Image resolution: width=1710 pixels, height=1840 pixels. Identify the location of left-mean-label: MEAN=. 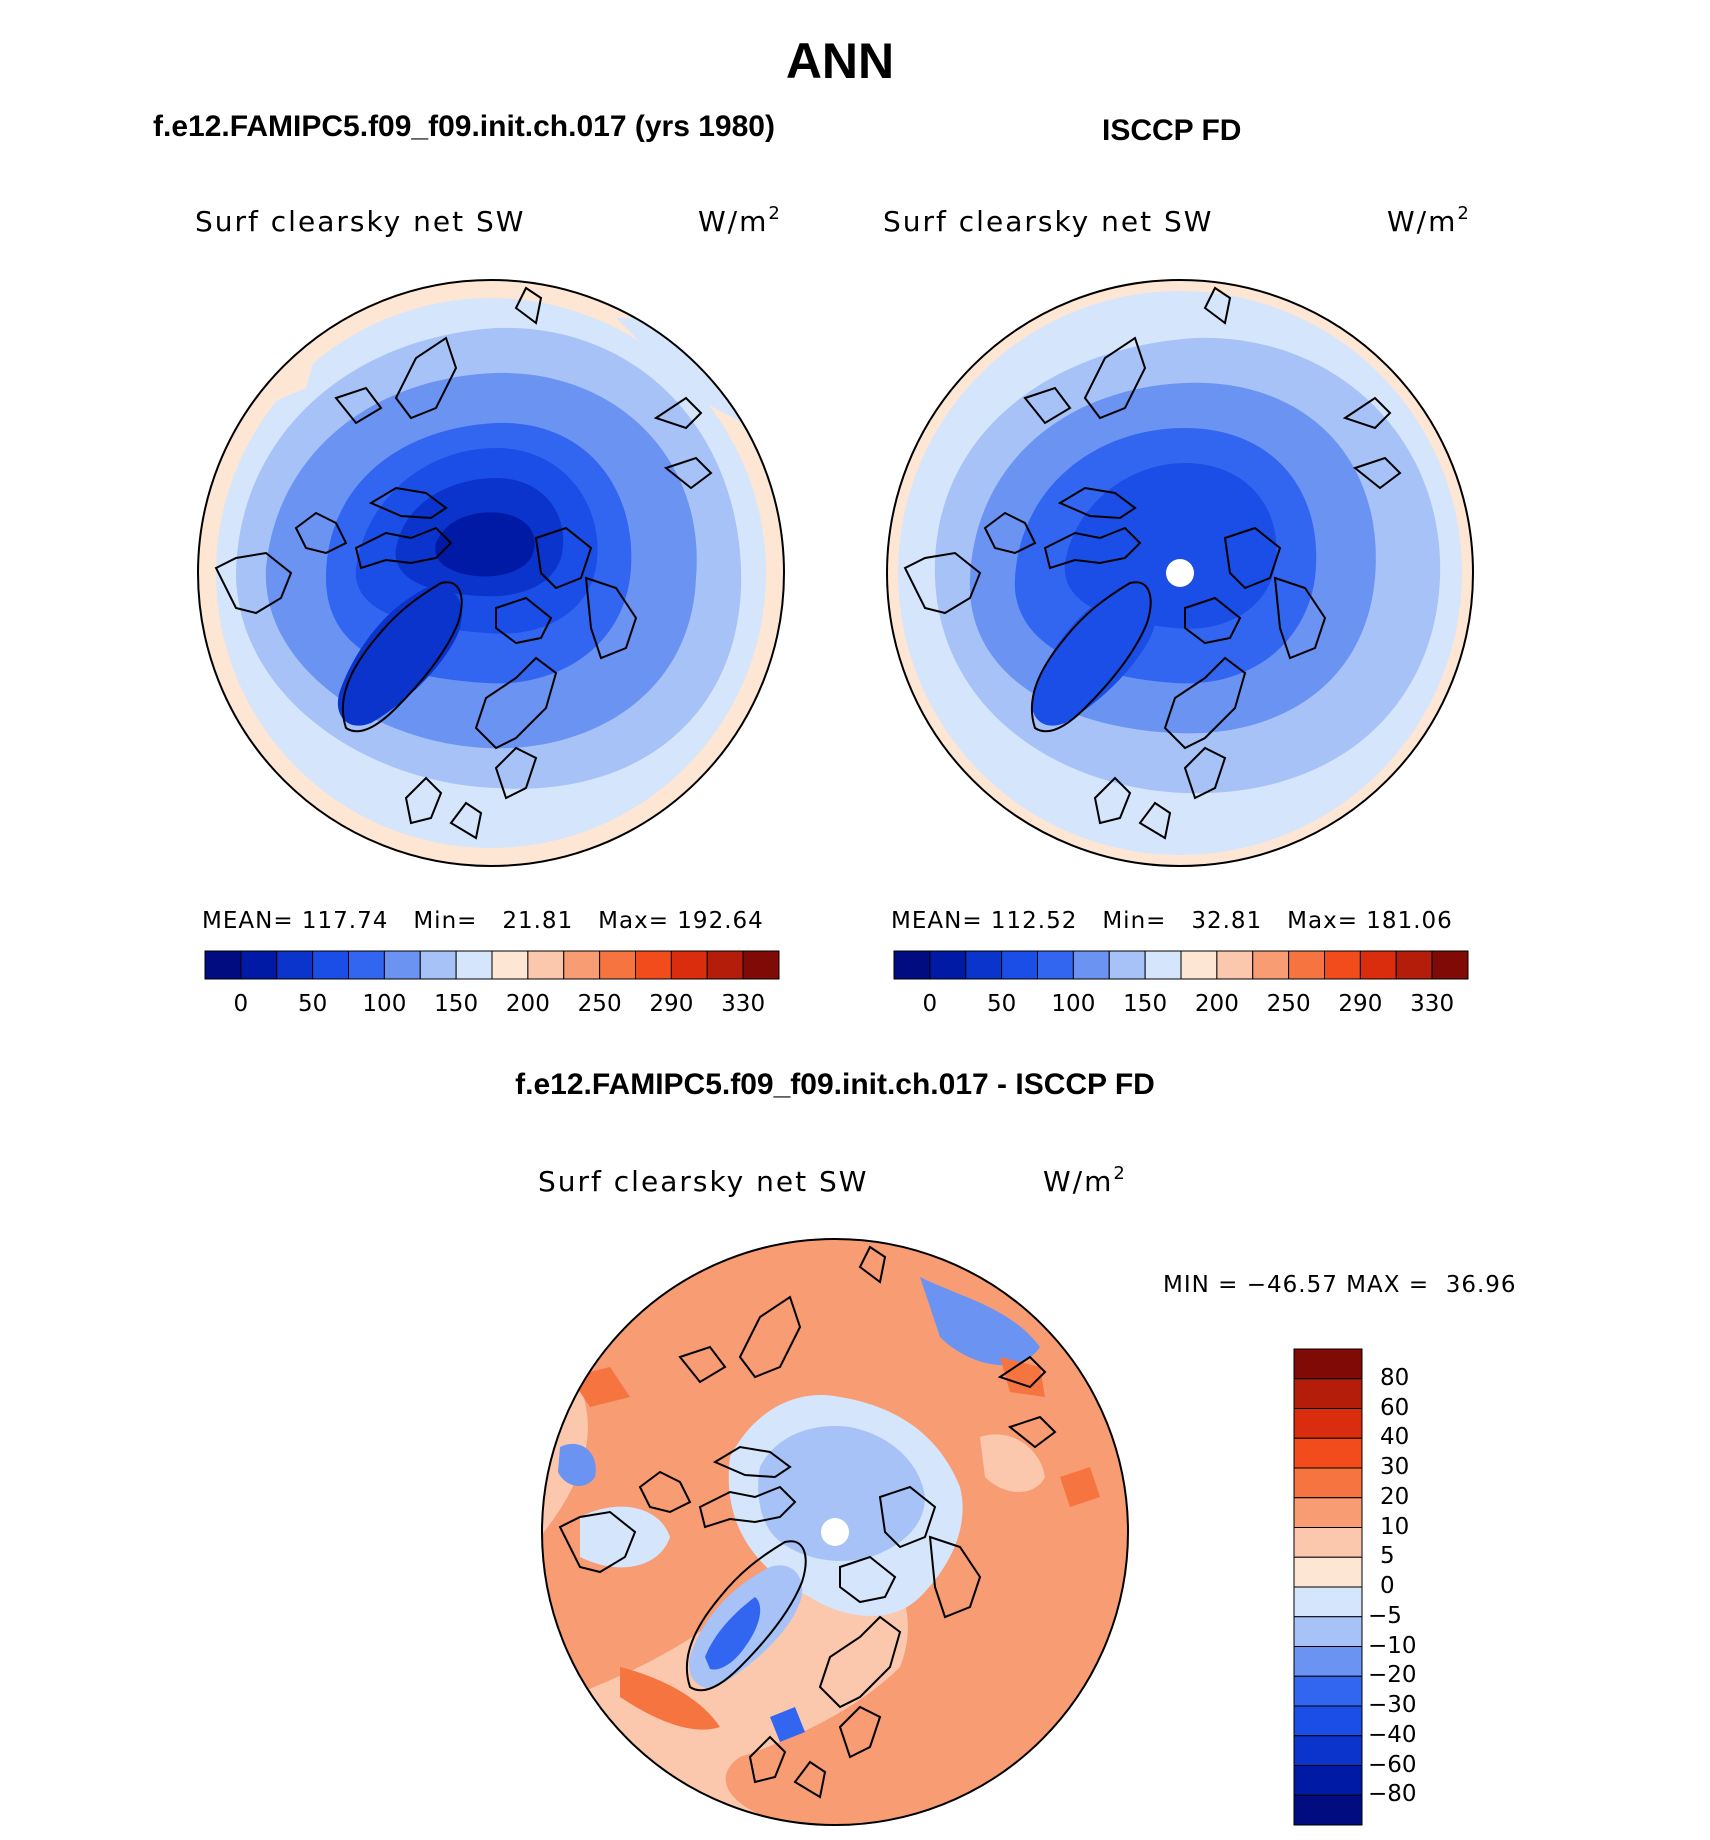
(248, 921).